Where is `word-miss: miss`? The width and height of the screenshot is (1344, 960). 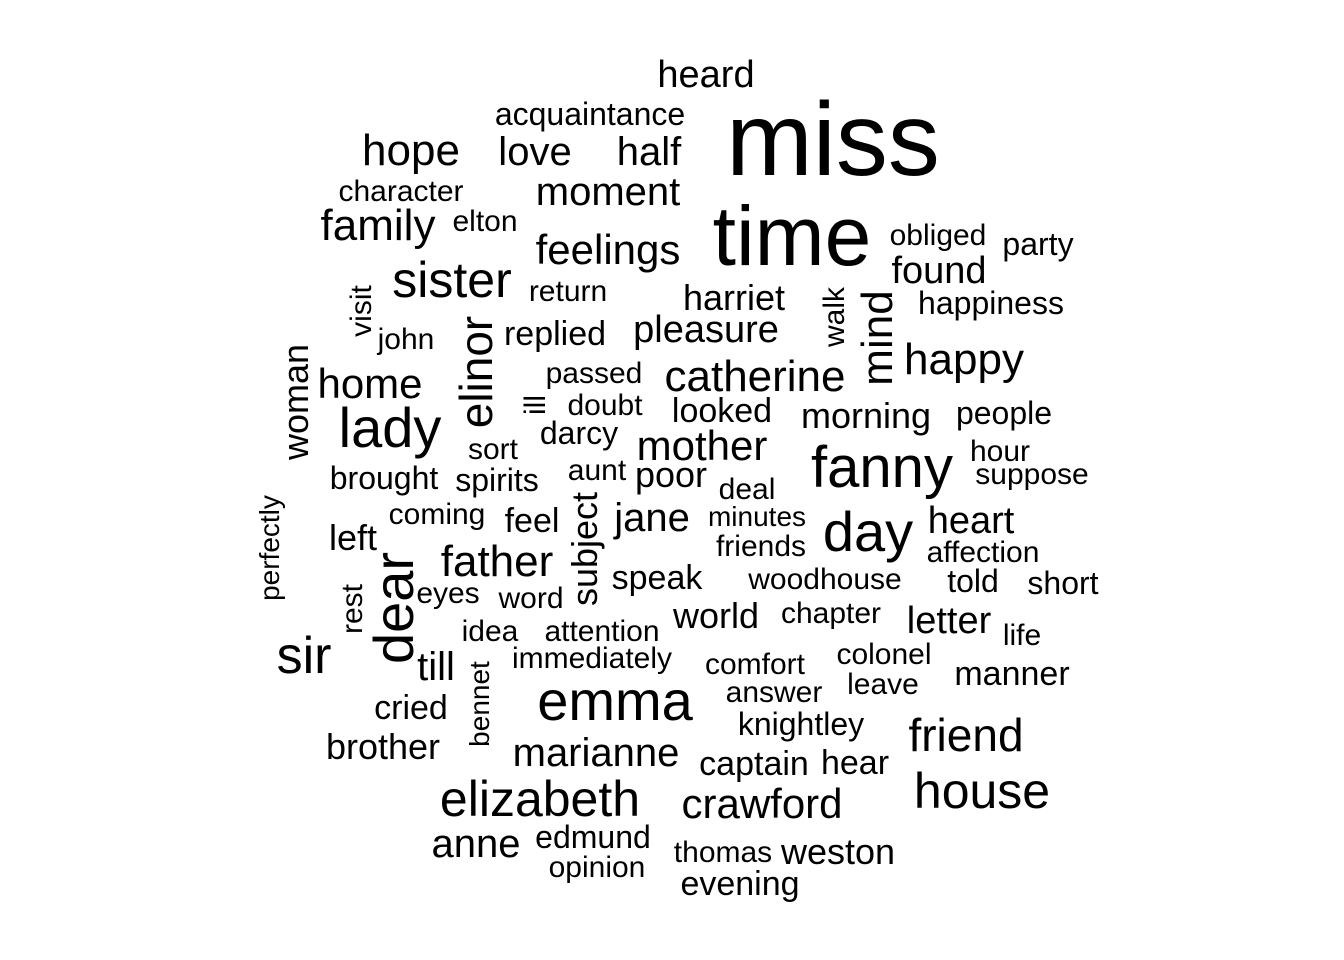 word-miss: miss is located at coordinates (833, 140).